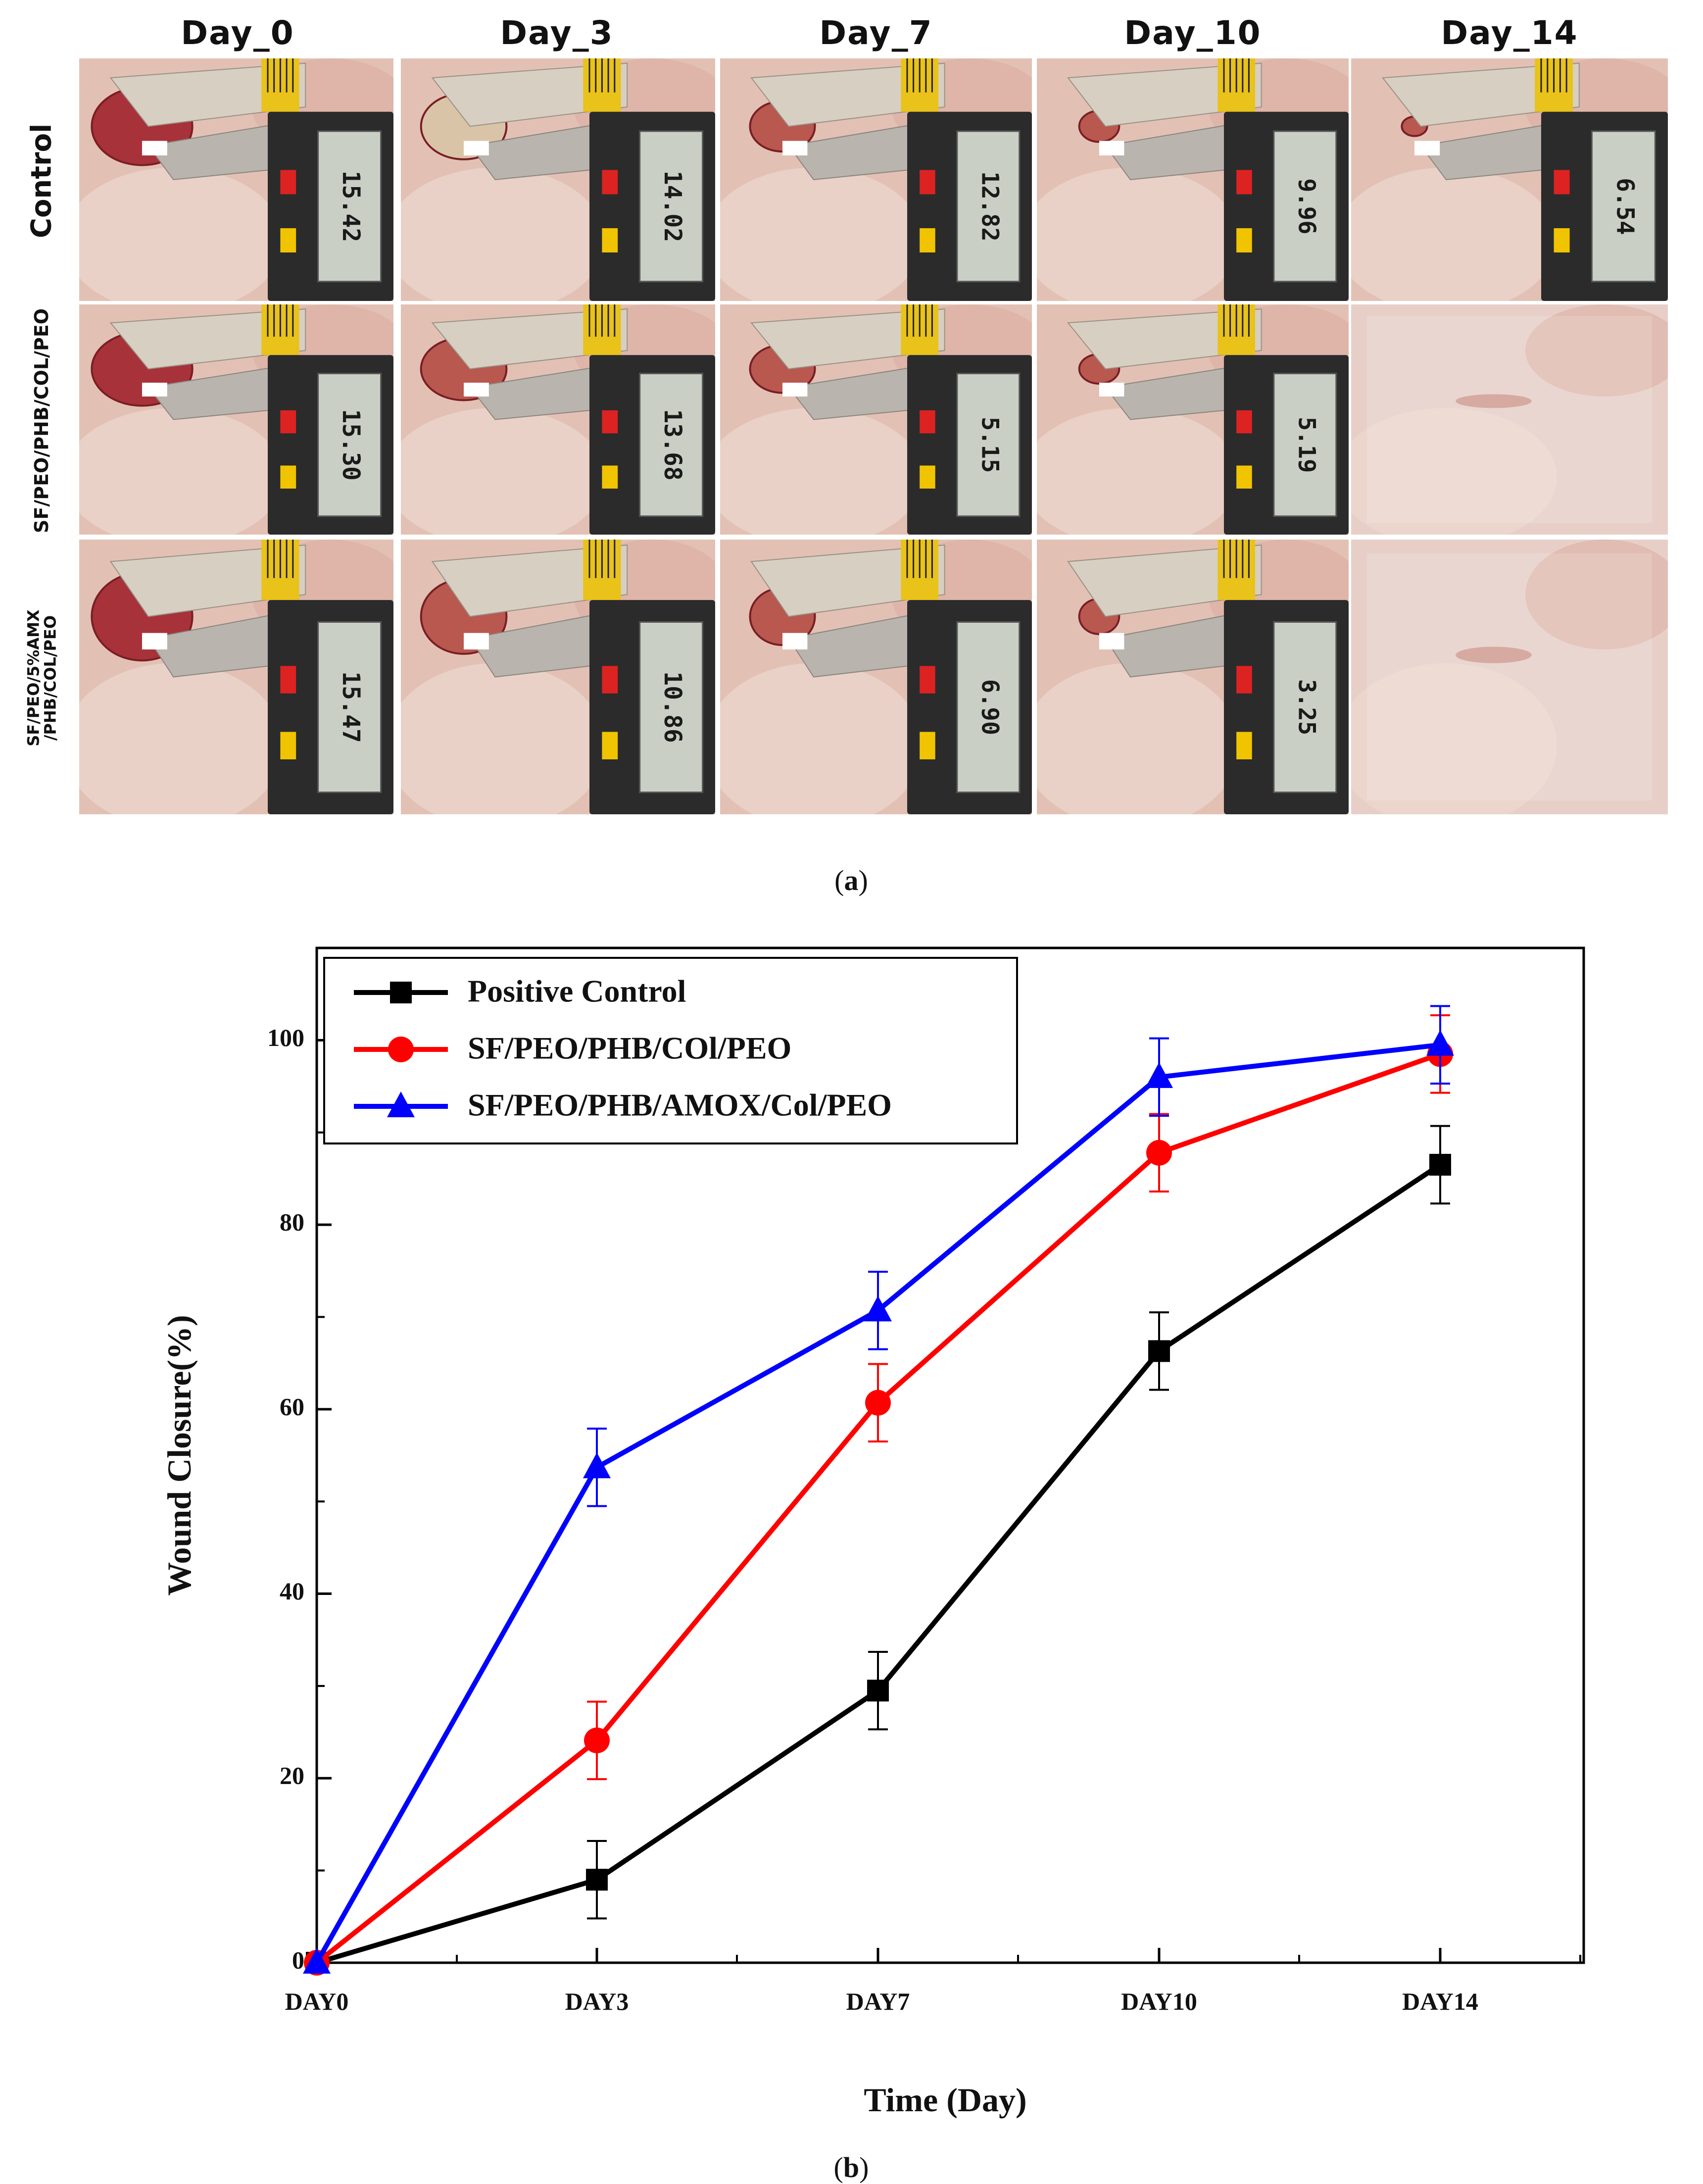 This screenshot has width=1703, height=2184. Describe the element at coordinates (292, 1222) in the screenshot. I see `y-tick-label: 80` at that location.